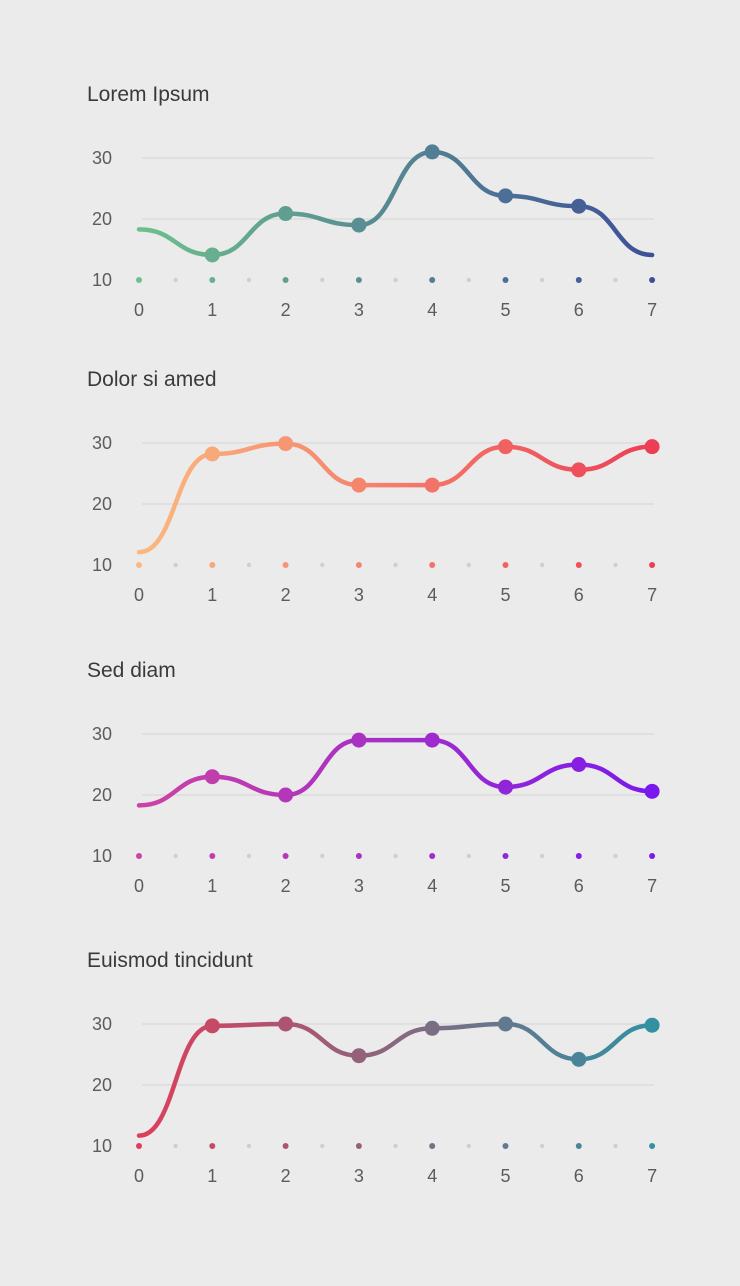  I want to click on chart-title: Lorem Ipsum, so click(148, 94).